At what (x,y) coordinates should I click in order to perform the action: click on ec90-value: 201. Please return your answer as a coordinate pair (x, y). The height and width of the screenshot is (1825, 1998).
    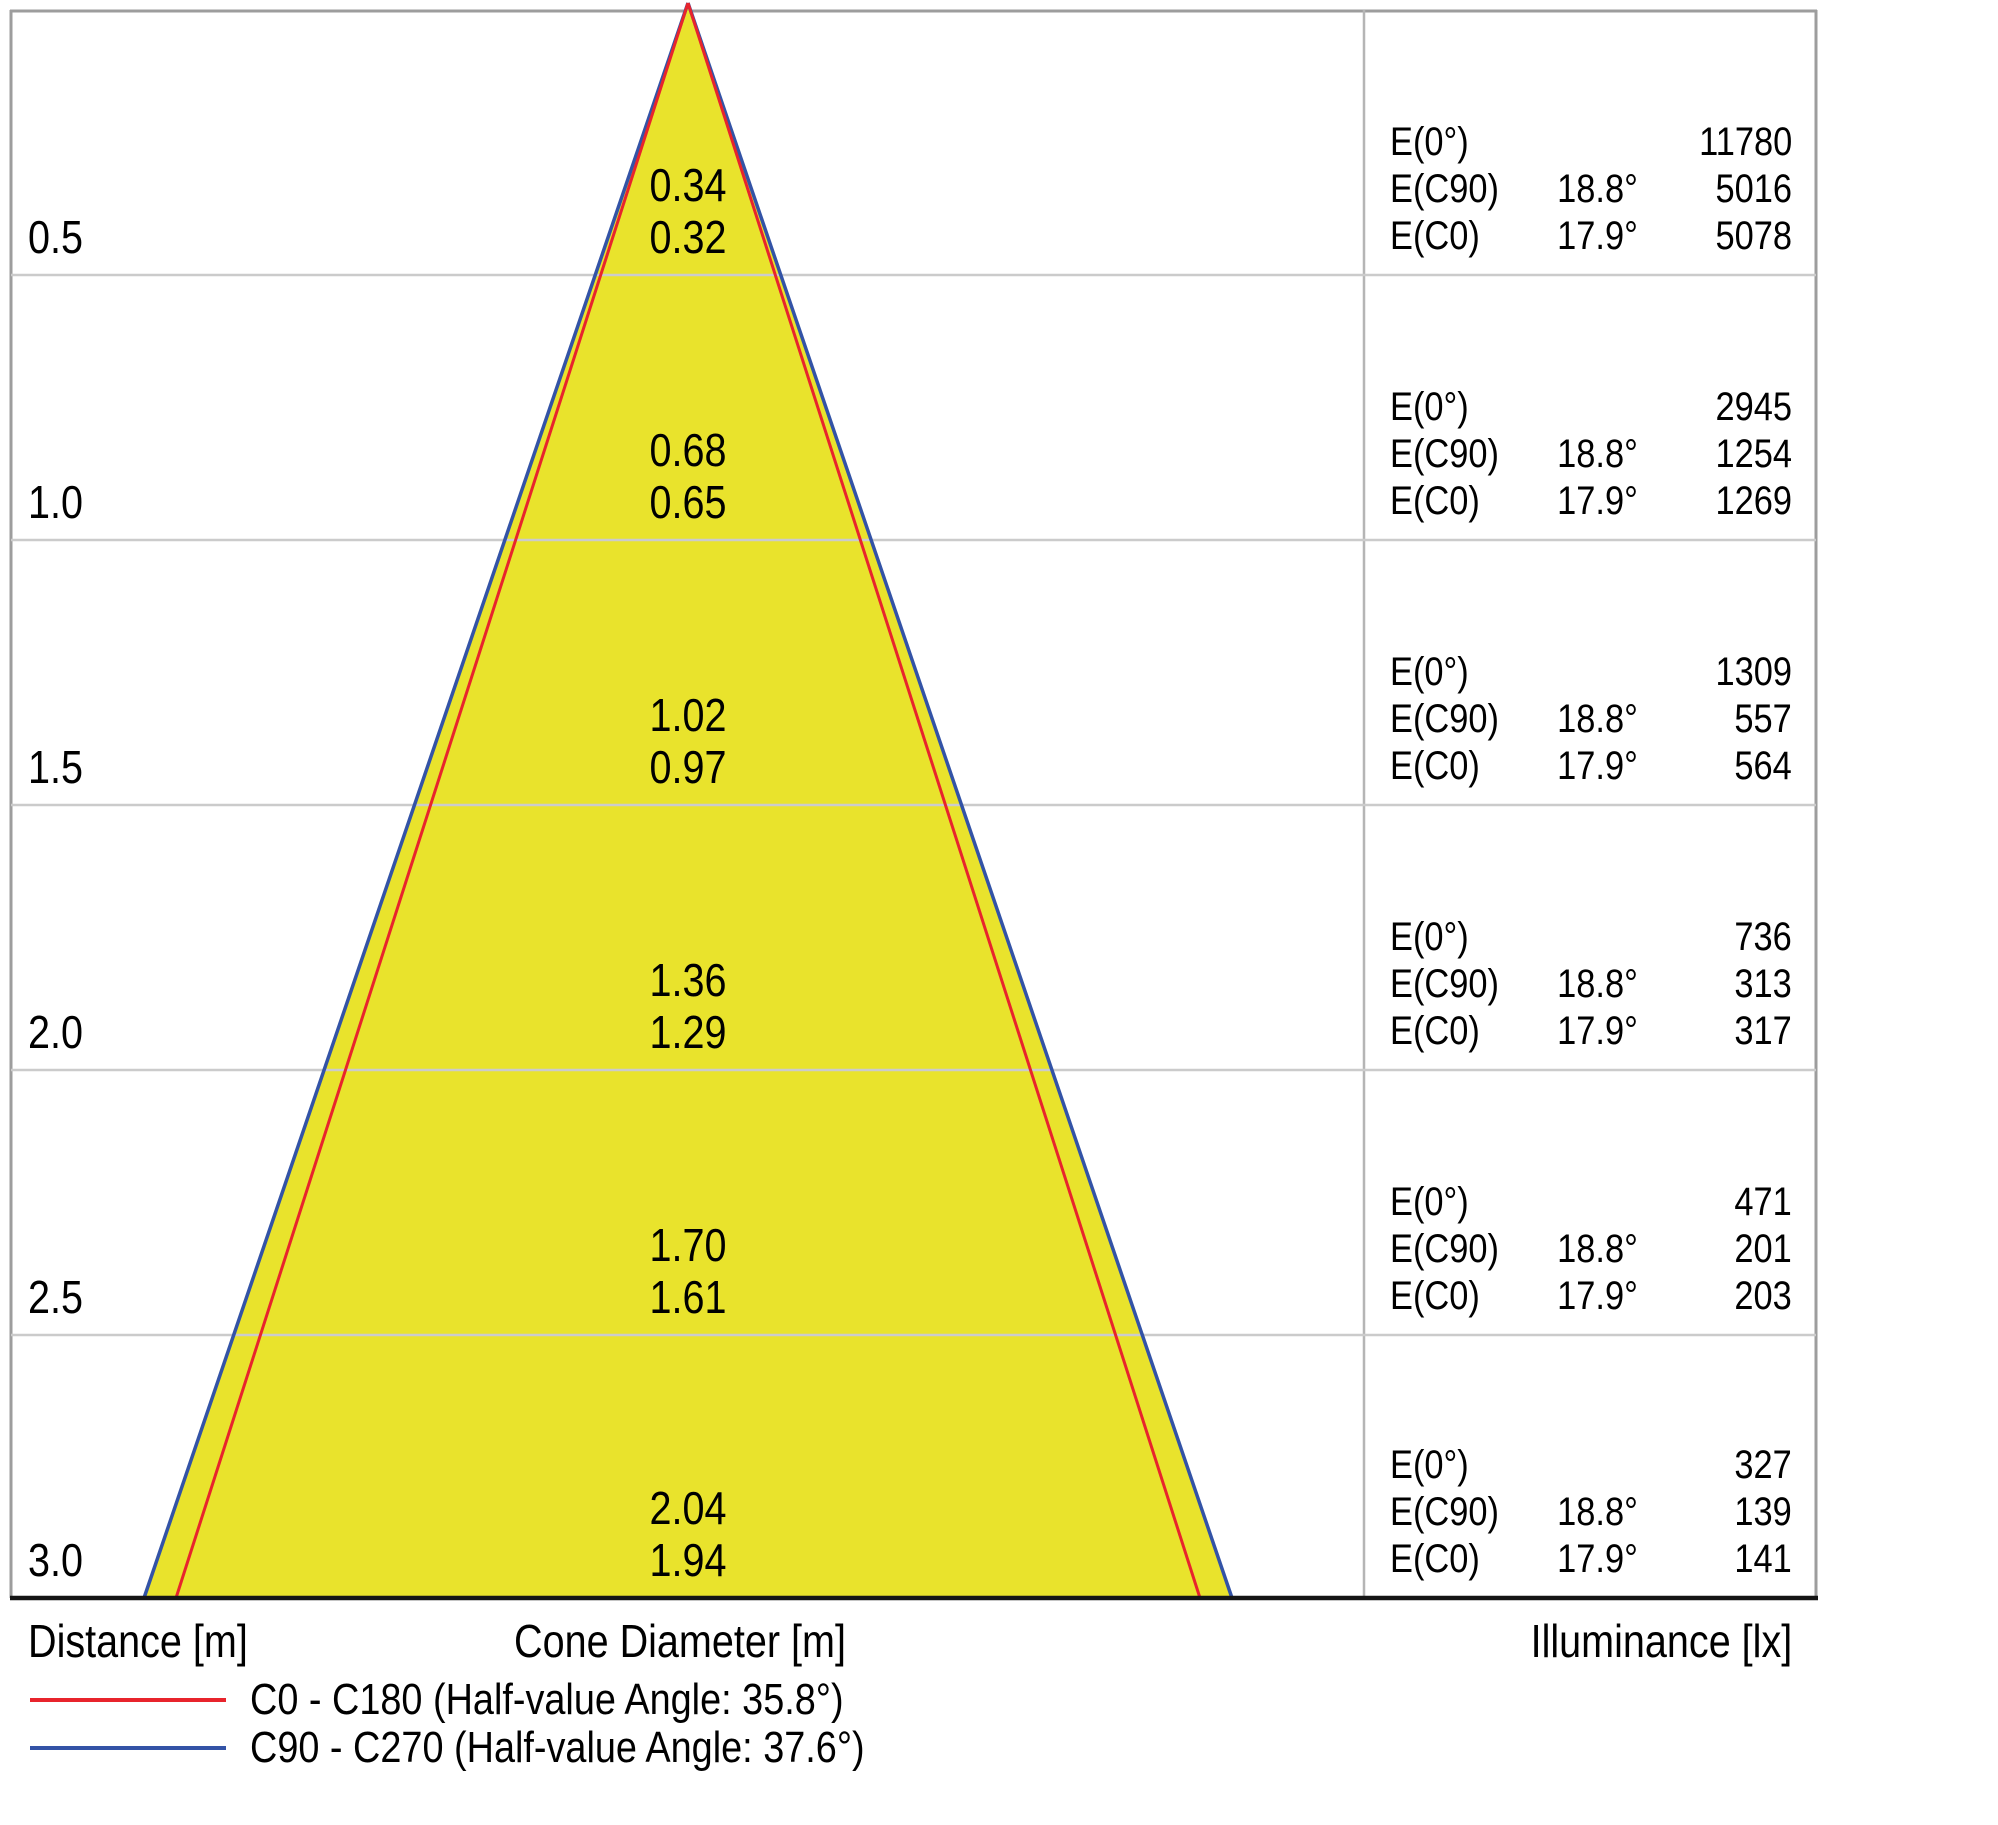
    Looking at the image, I should click on (1763, 1249).